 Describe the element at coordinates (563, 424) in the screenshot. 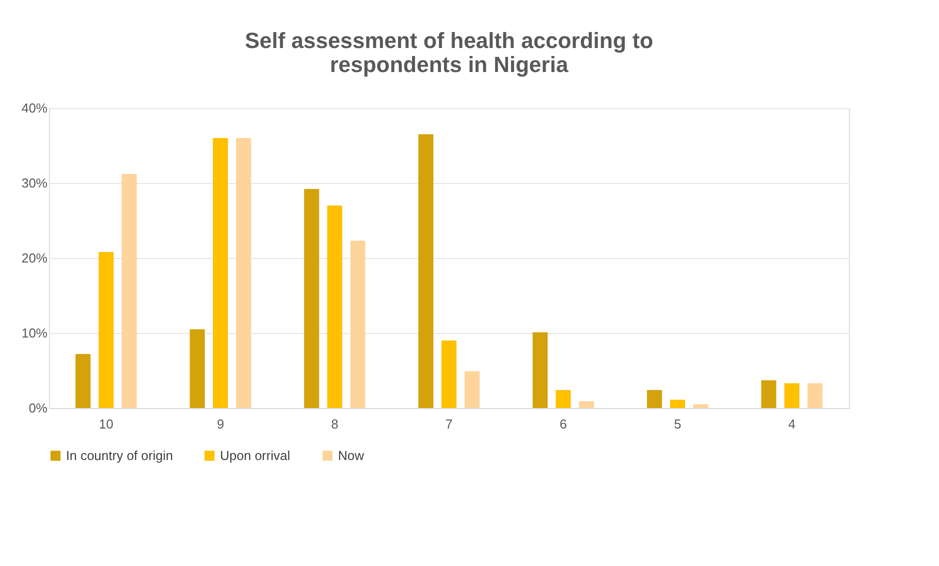

I see `x-tick-label: 6` at that location.